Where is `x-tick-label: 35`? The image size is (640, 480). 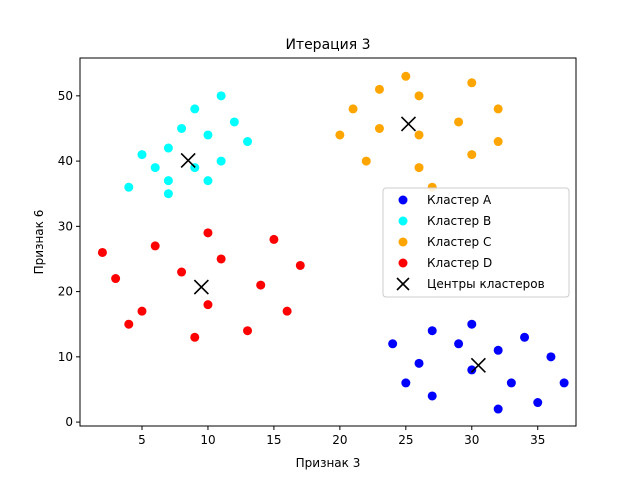
x-tick-label: 35 is located at coordinates (537, 440).